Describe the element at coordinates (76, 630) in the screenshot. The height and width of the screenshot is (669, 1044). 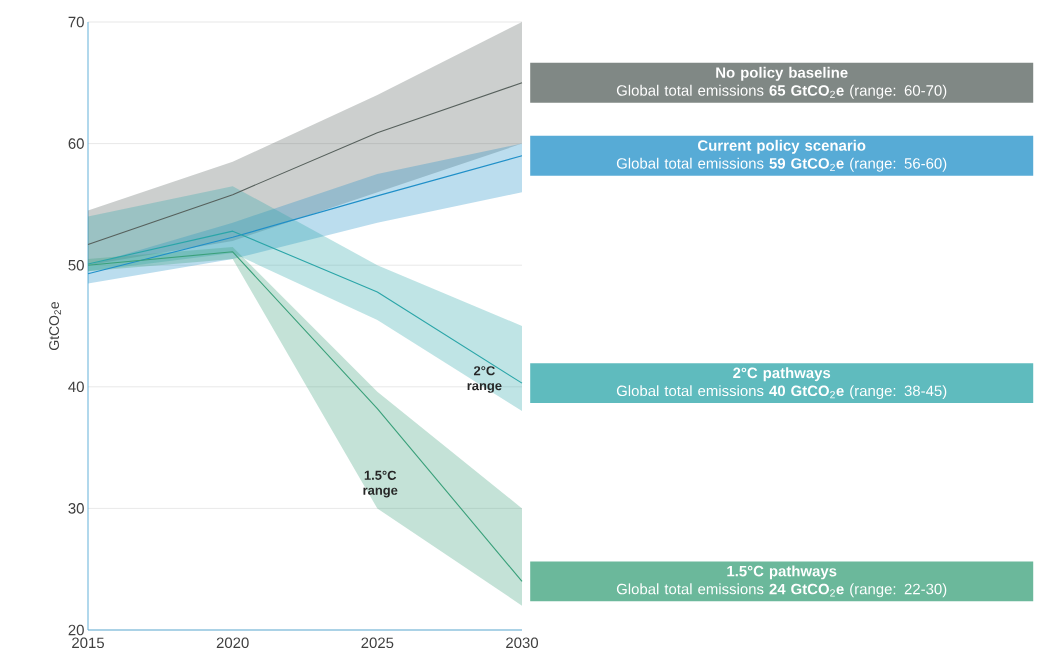
I see `y-tick-label: 20` at that location.